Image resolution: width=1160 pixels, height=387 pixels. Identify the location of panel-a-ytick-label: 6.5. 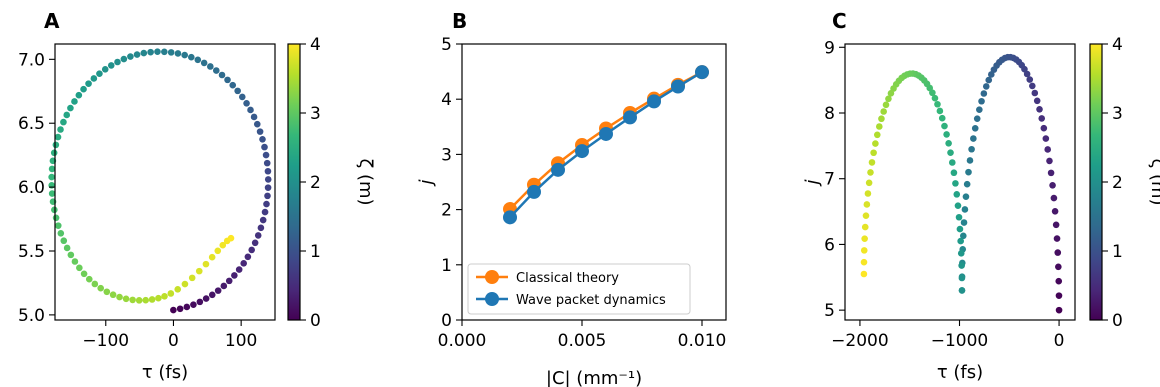
(31, 124).